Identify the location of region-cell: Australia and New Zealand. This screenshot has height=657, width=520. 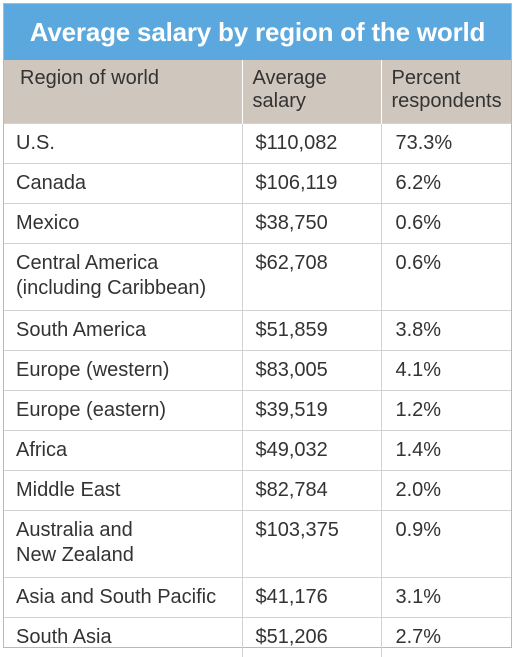
(123, 544).